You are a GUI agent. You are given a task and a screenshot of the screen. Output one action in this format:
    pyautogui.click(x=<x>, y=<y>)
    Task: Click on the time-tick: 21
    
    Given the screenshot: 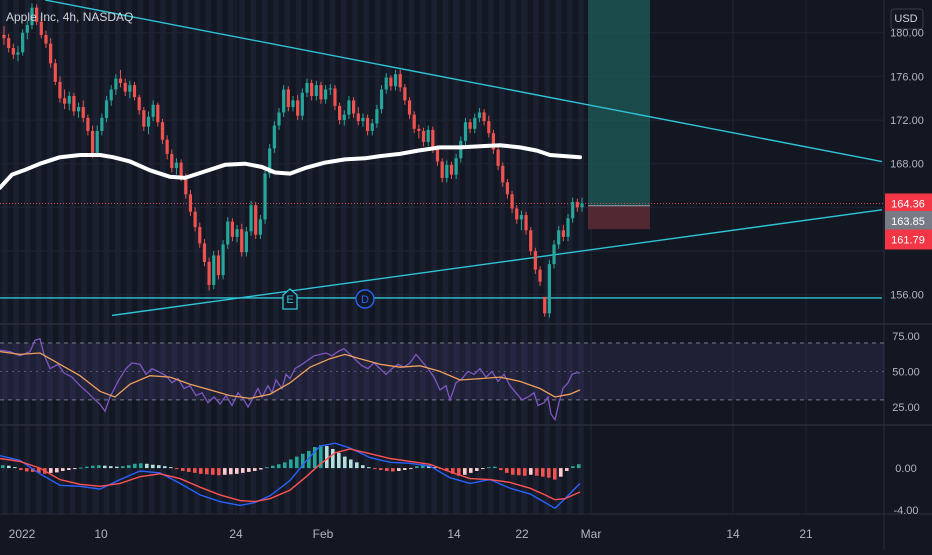 What is the action you would take?
    pyautogui.click(x=806, y=534)
    